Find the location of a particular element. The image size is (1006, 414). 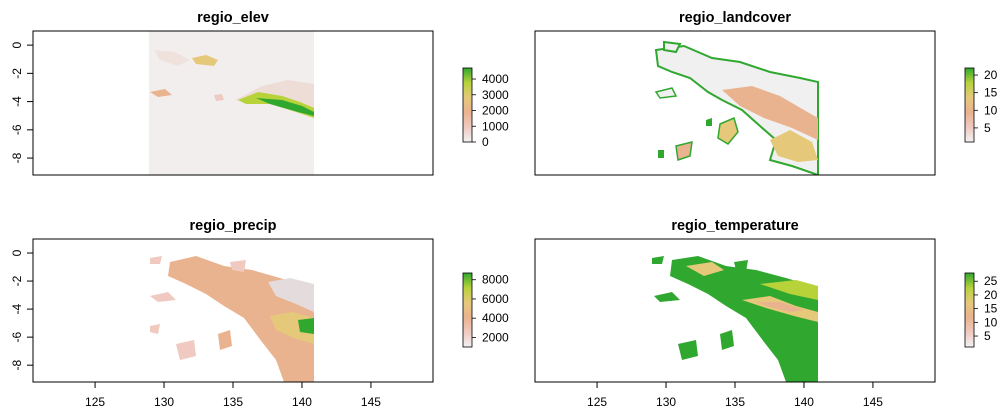

highland-ridge is located at coordinates (285, 107).